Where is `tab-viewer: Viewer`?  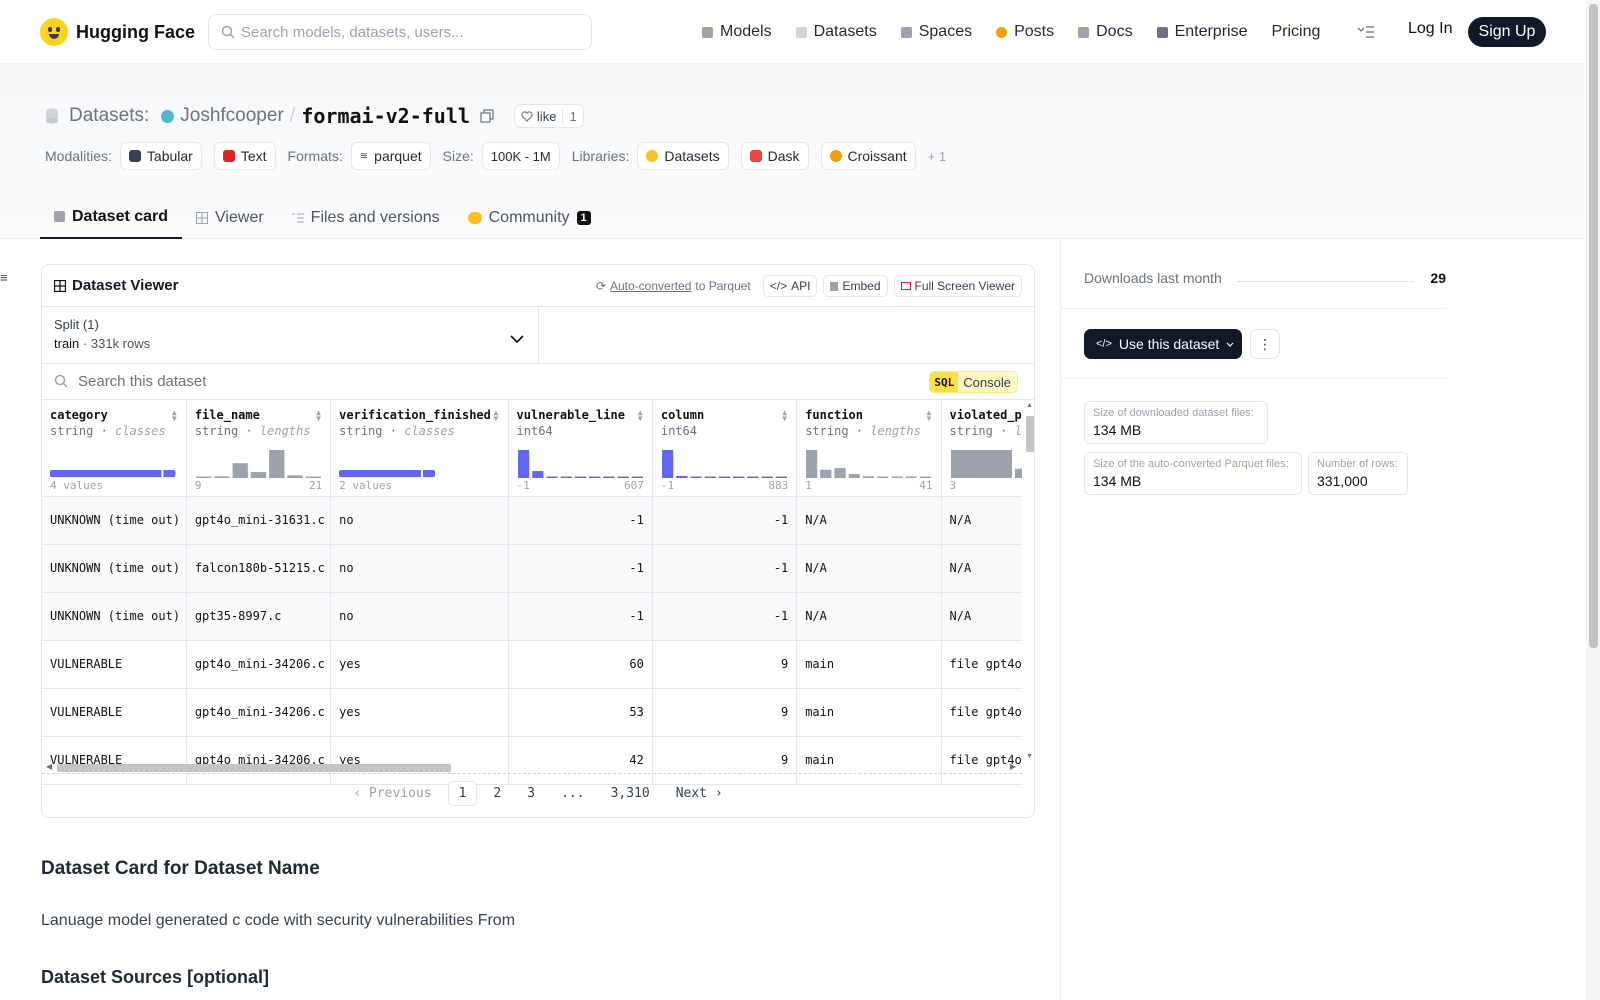
tab-viewer: Viewer is located at coordinates (230, 217).